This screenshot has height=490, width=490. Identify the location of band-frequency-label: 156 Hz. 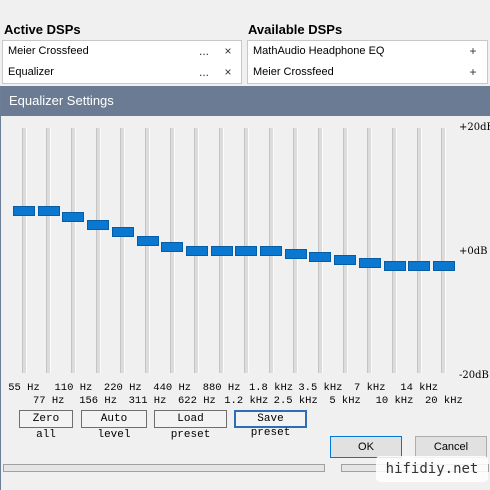
(98, 401).